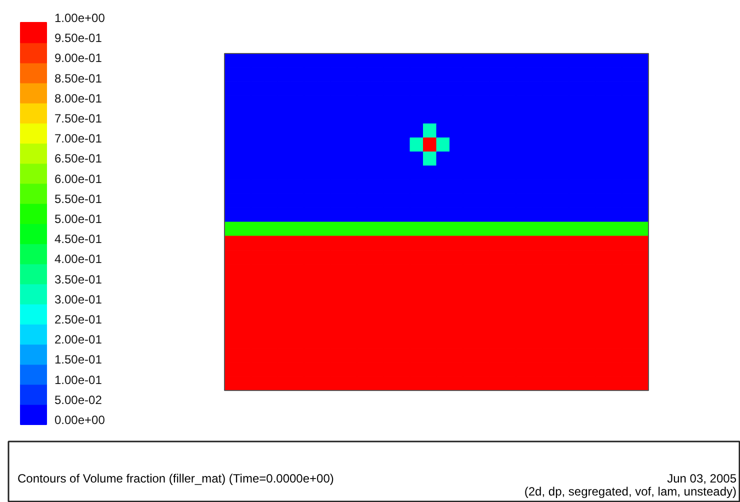  What do you see at coordinates (78, 159) in the screenshot?
I see `color-bar-label: 6.50e-01` at bounding box center [78, 159].